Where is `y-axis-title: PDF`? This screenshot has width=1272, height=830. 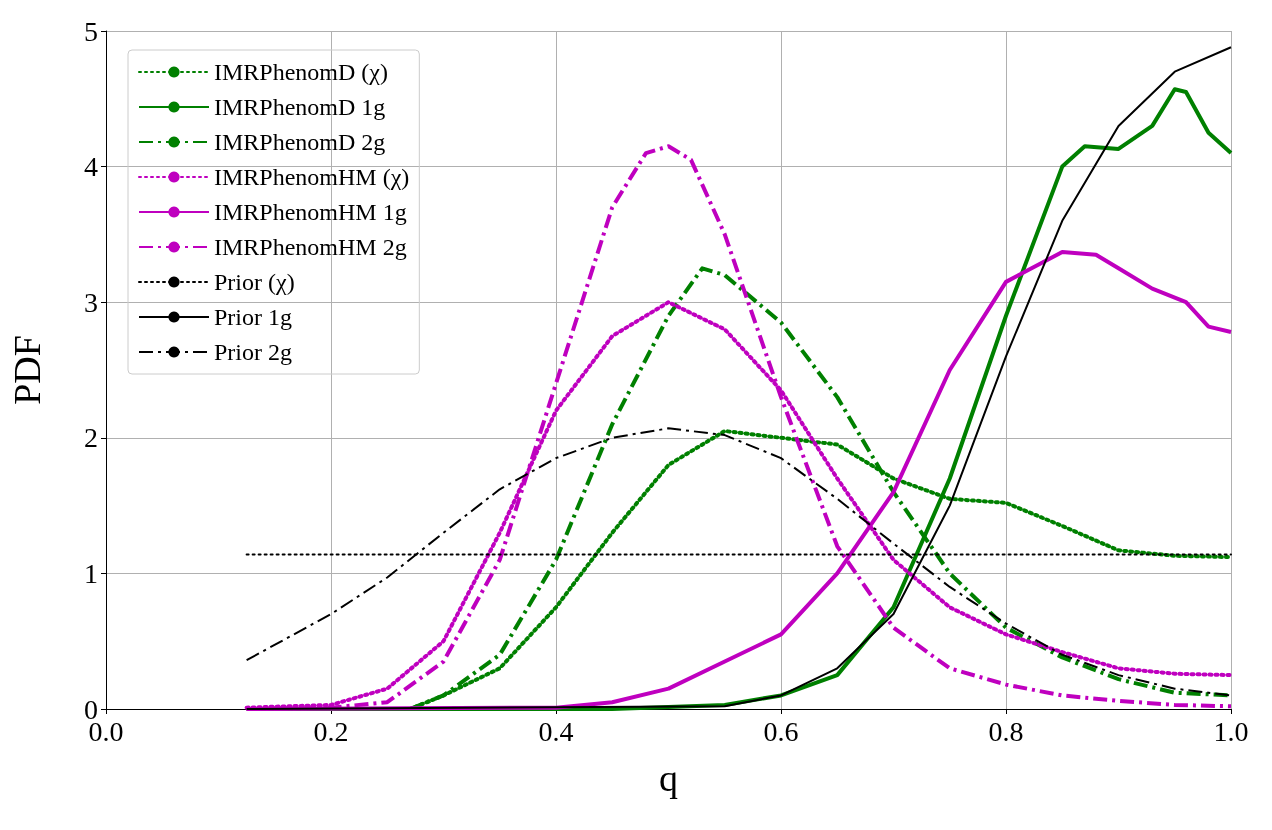 y-axis-title: PDF is located at coordinates (27, 370).